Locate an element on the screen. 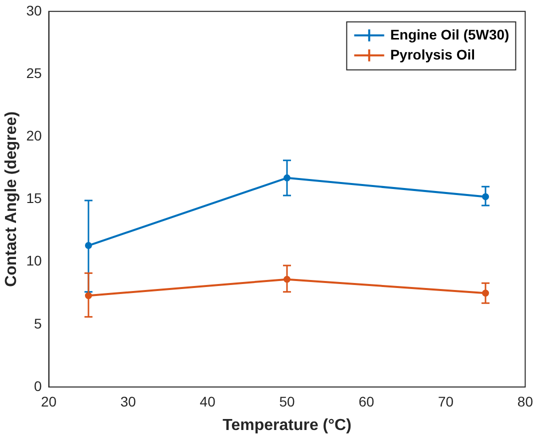 Image resolution: width=536 pixels, height=437 pixels. y-tick-label: 5 is located at coordinates (38, 323).